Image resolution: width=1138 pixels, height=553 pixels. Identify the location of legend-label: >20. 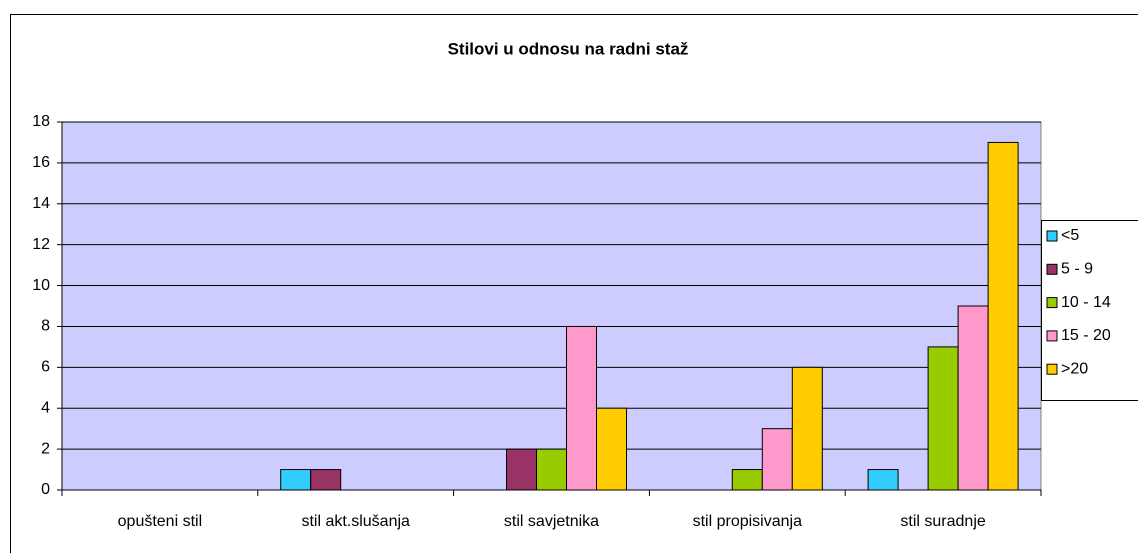
(1074, 368).